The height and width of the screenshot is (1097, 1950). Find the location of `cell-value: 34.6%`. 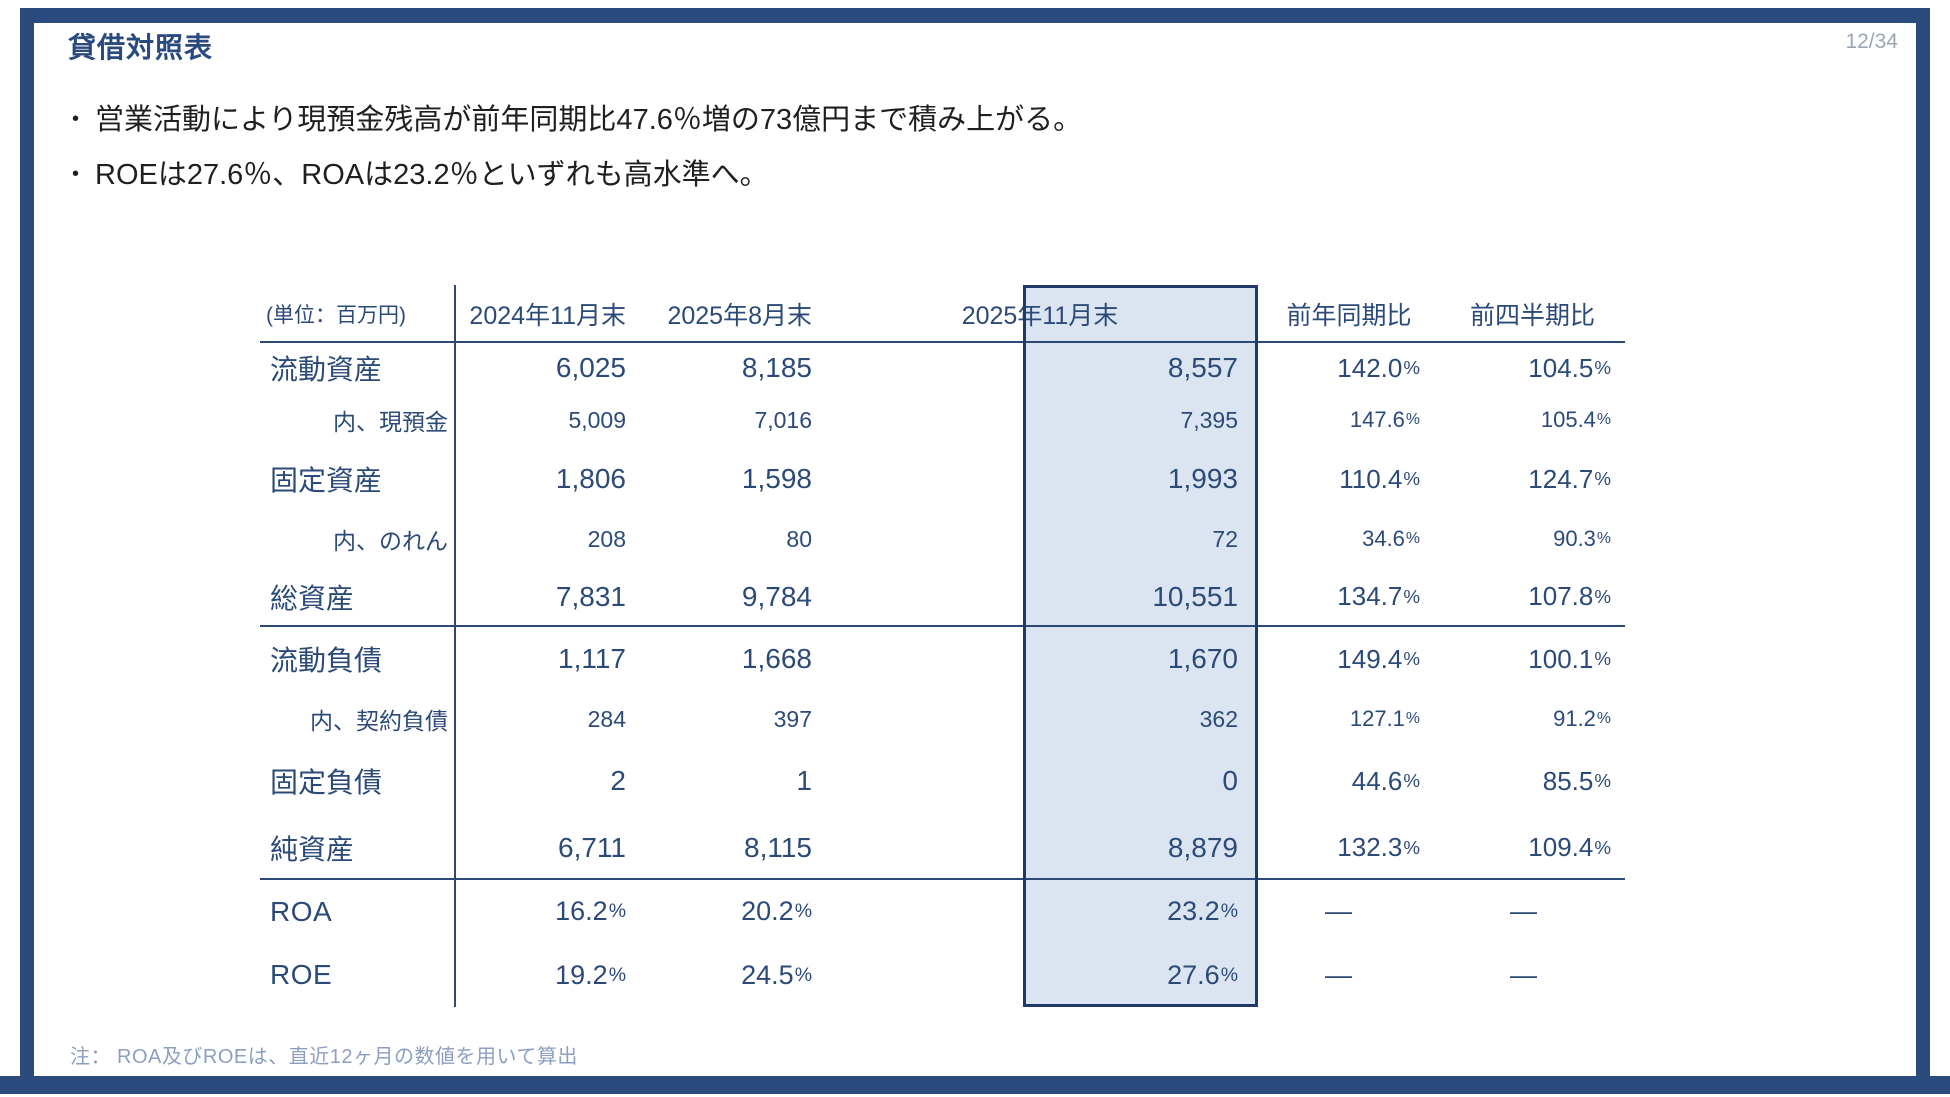

cell-value: 34.6% is located at coordinates (1391, 538).